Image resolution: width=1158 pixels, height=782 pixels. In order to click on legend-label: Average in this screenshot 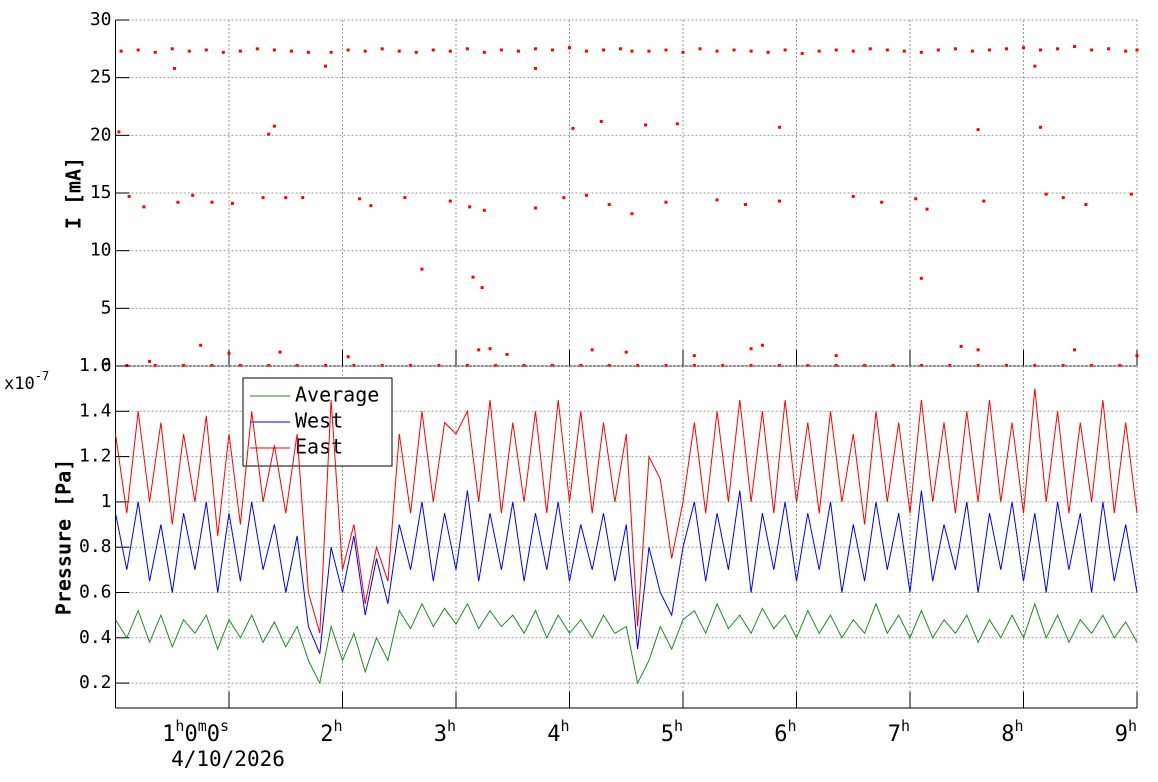, I will do `click(337, 395)`.